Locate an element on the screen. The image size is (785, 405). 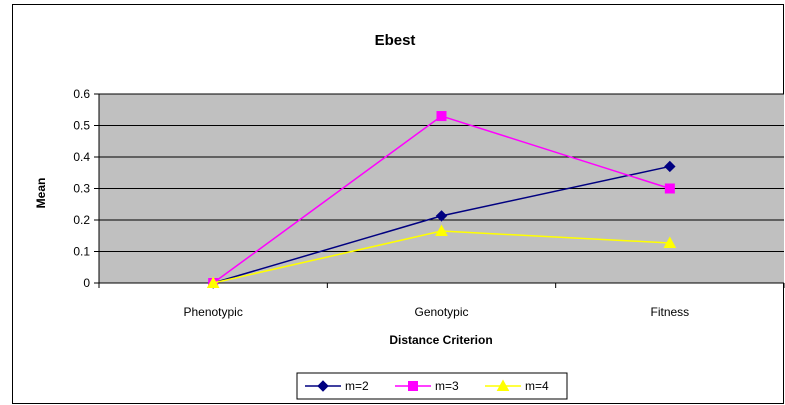
x-tick-label: Fitness is located at coordinates (669, 312).